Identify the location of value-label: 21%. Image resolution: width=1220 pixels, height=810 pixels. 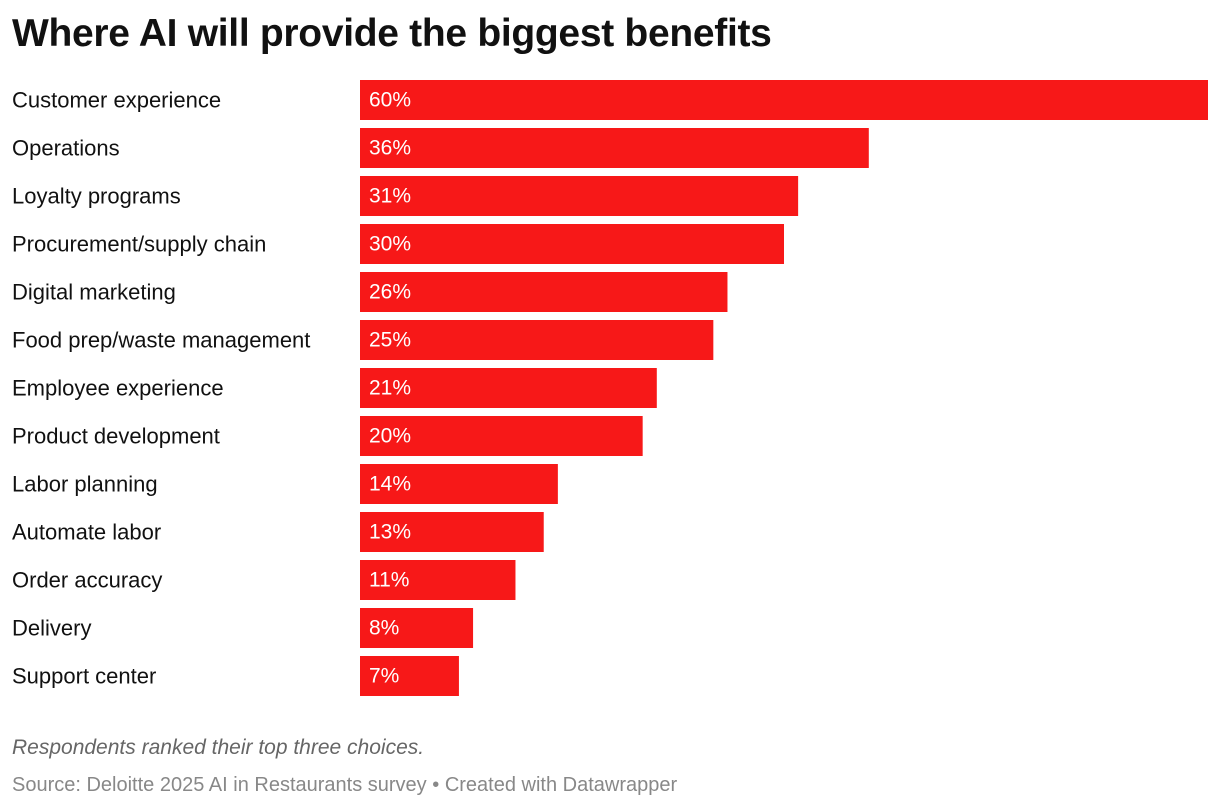
(390, 388).